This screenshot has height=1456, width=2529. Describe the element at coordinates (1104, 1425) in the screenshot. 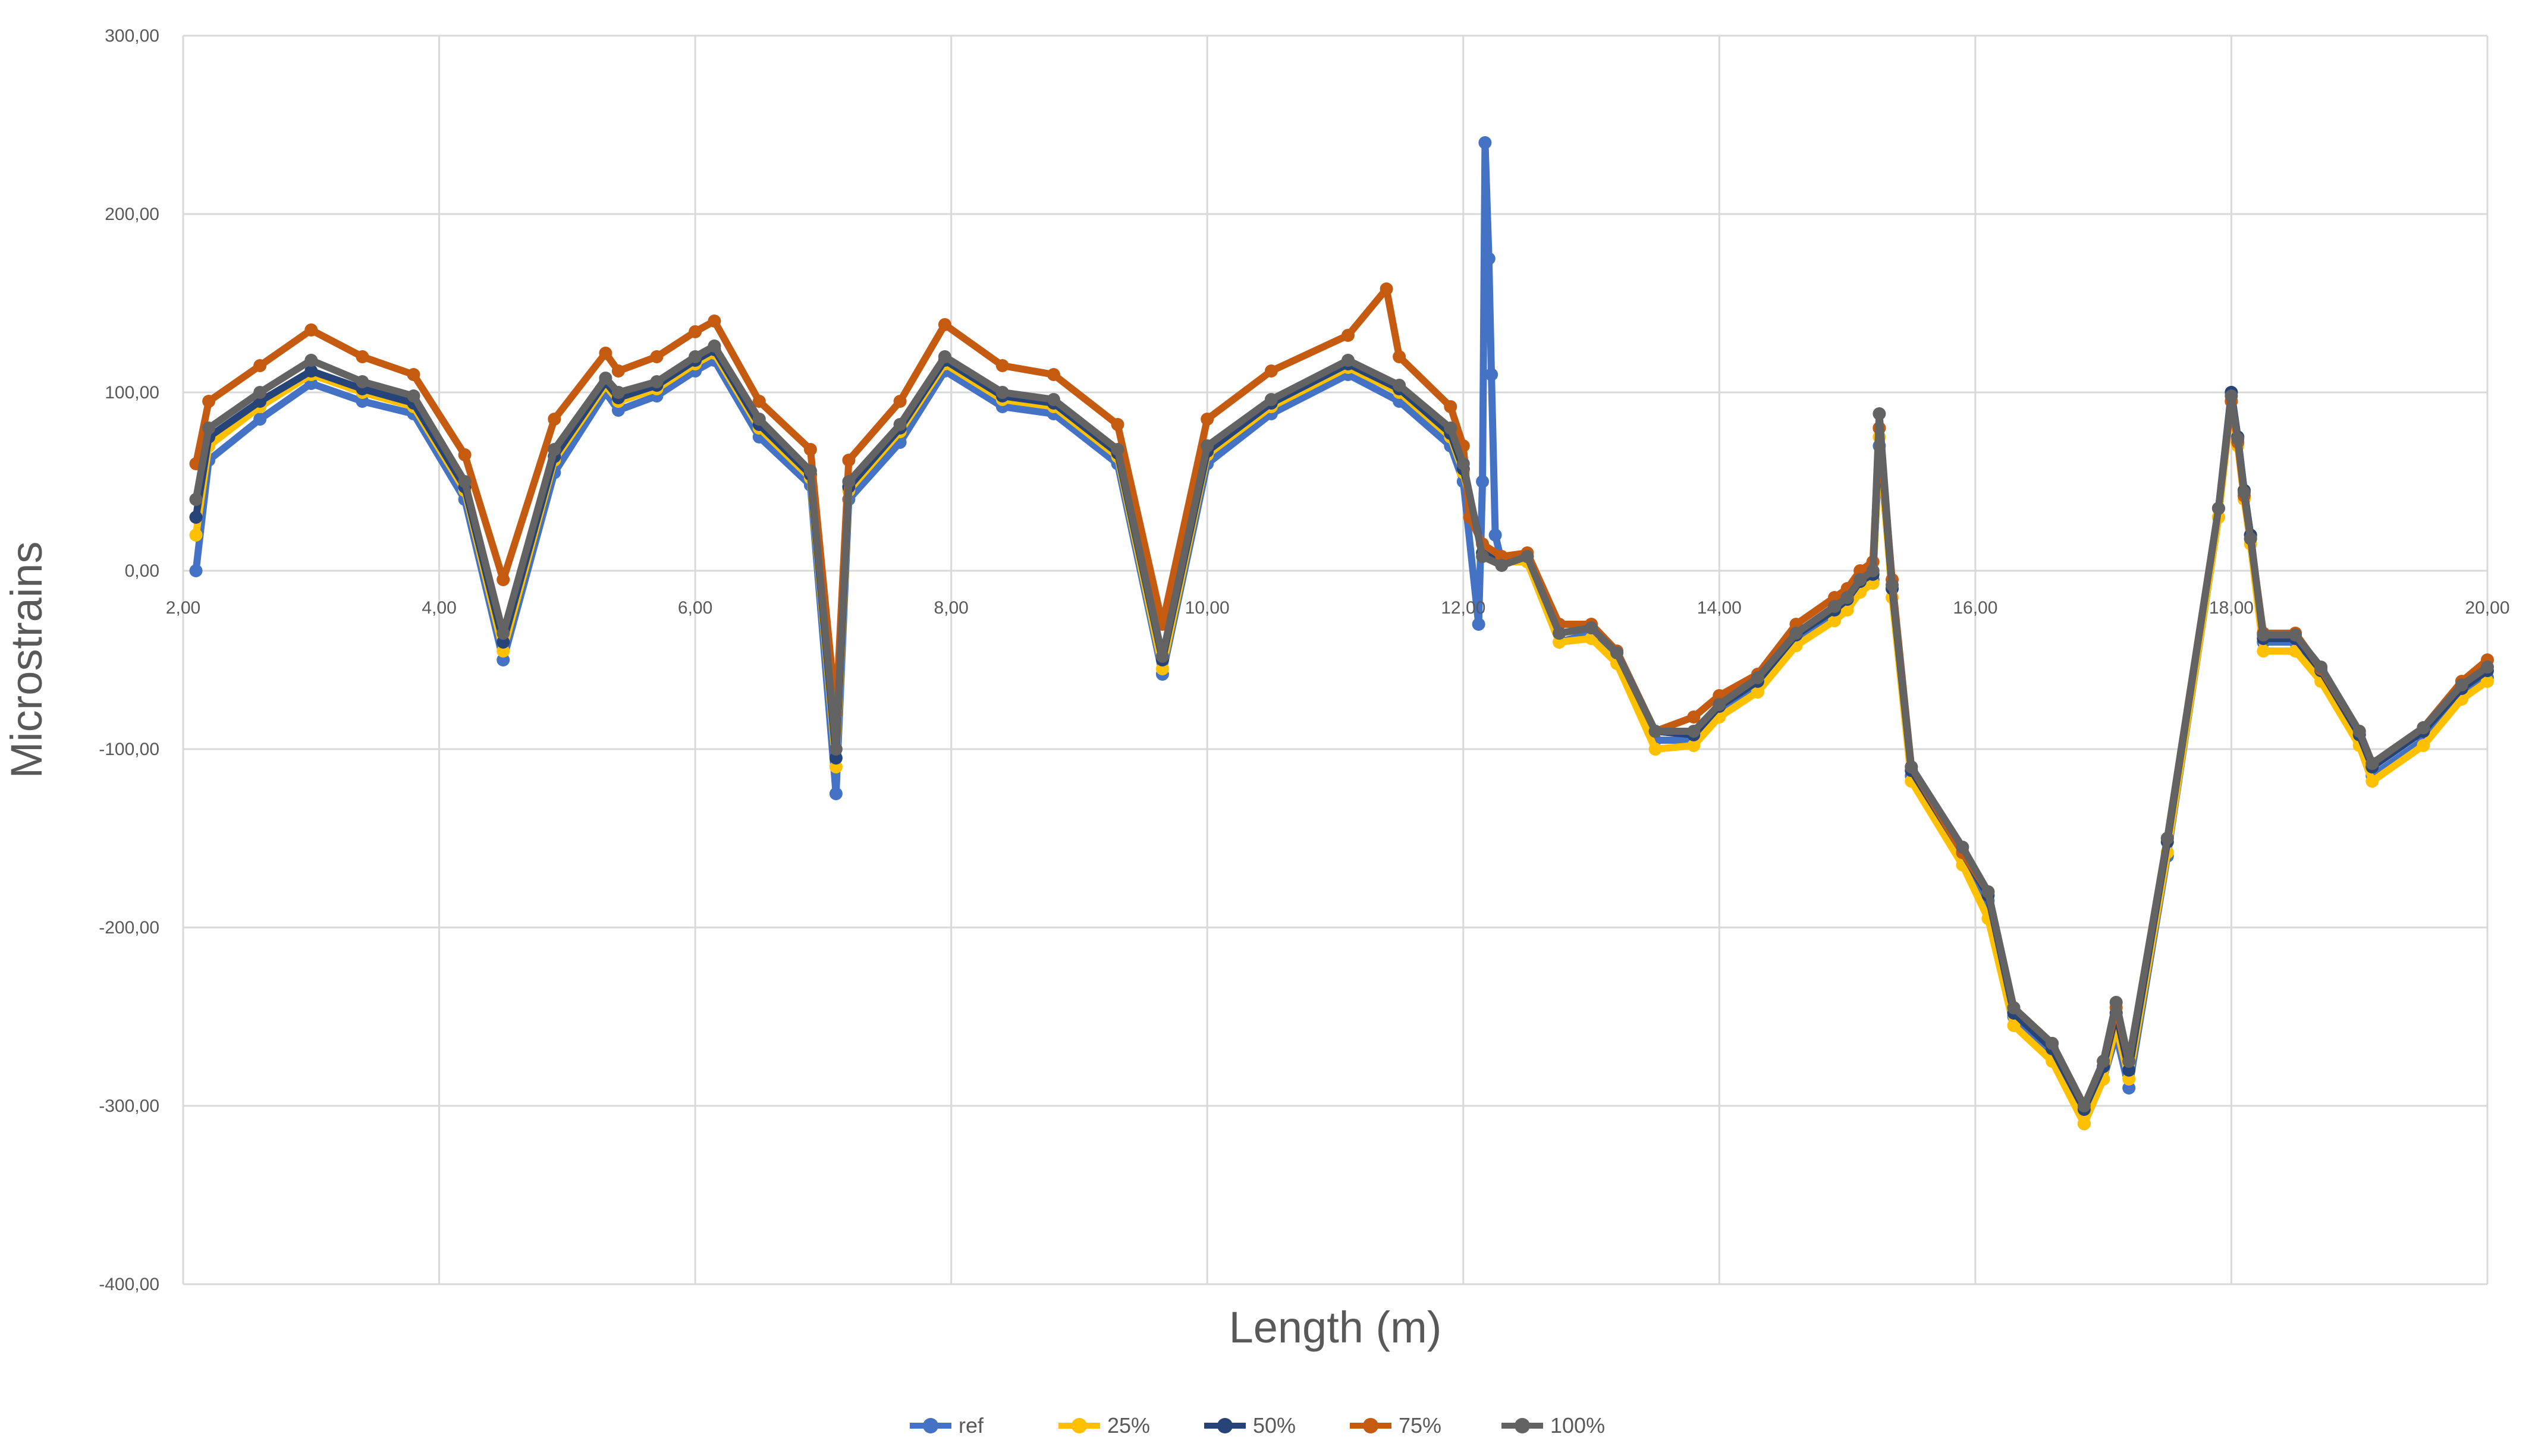

I see `legend-item: 25%` at that location.